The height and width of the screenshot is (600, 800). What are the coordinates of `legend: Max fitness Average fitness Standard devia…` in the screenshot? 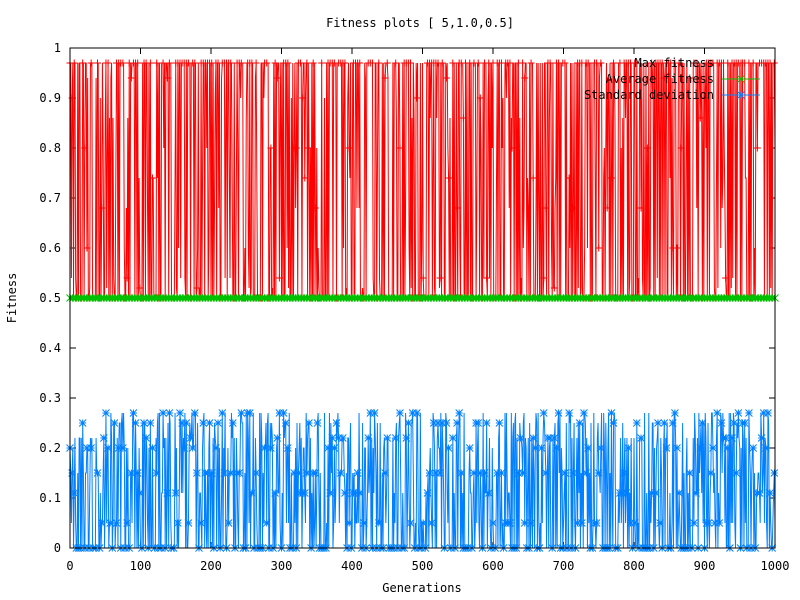 It's located at (672, 79).